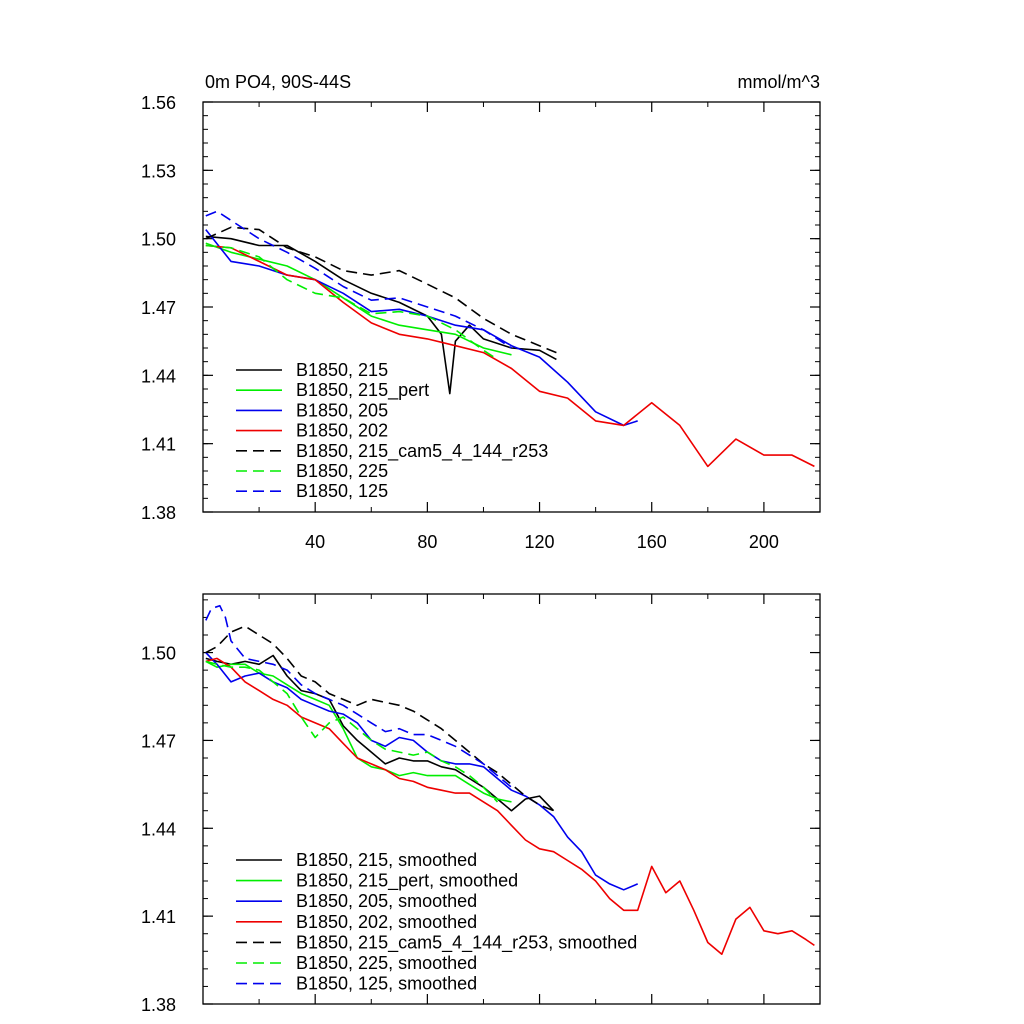  I want to click on legend-entry: B1850, 205, smoothed, so click(386, 901).